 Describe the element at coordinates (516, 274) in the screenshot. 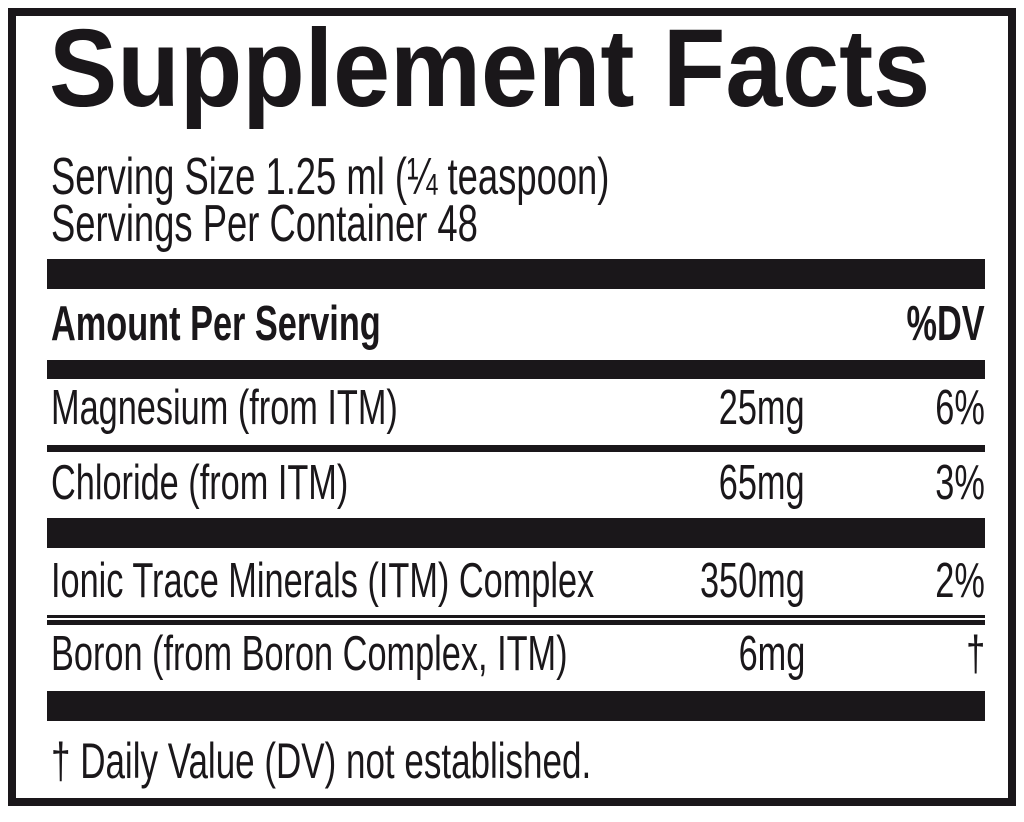

I see `separator-bar-top` at that location.